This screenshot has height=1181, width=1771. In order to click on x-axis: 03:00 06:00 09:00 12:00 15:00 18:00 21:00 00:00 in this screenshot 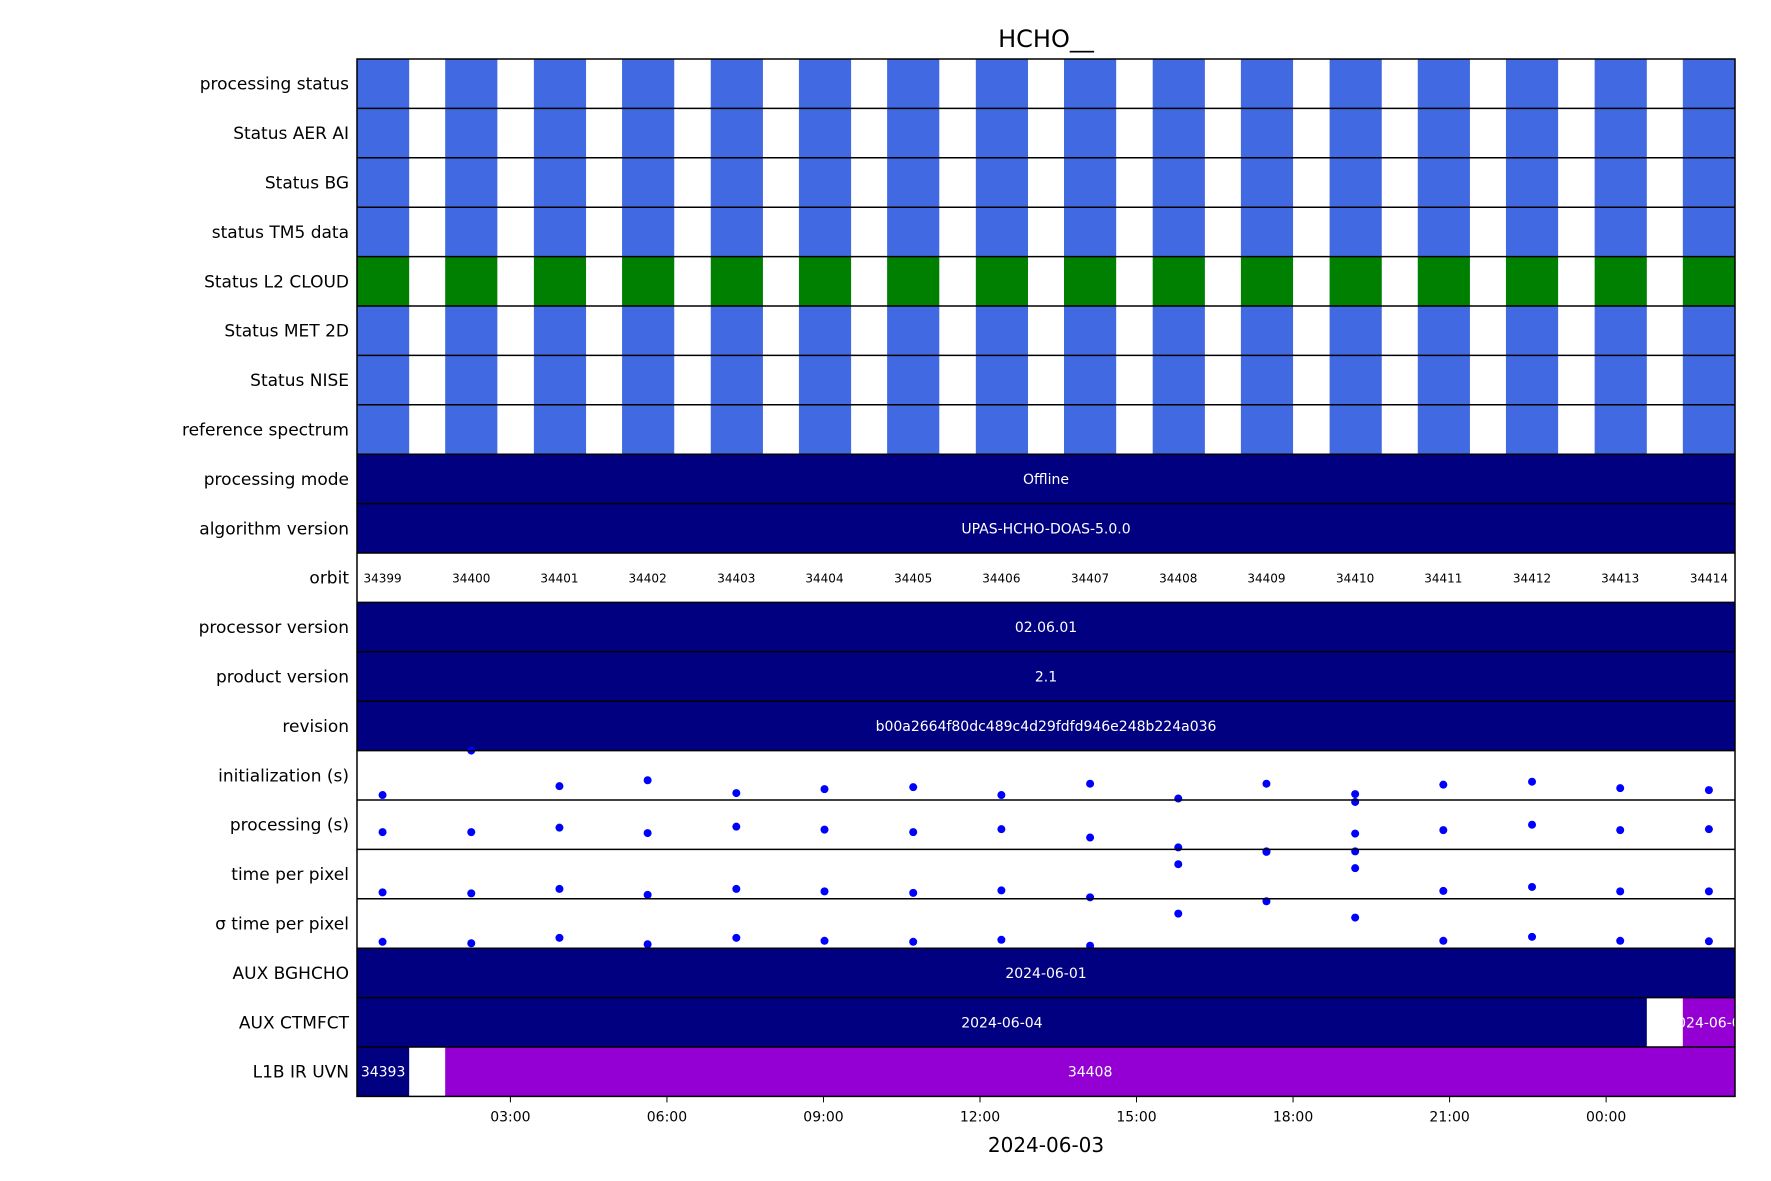, I will do `click(1058, 1110)`.